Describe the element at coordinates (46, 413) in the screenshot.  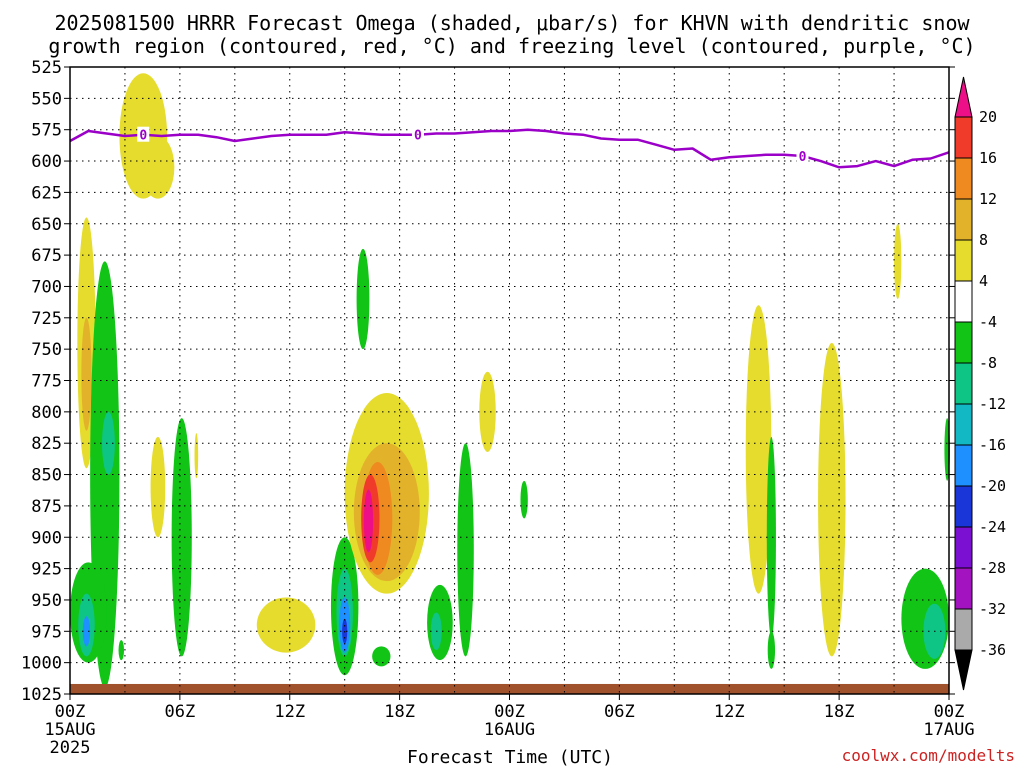
I see `y-tick-label: 800` at that location.